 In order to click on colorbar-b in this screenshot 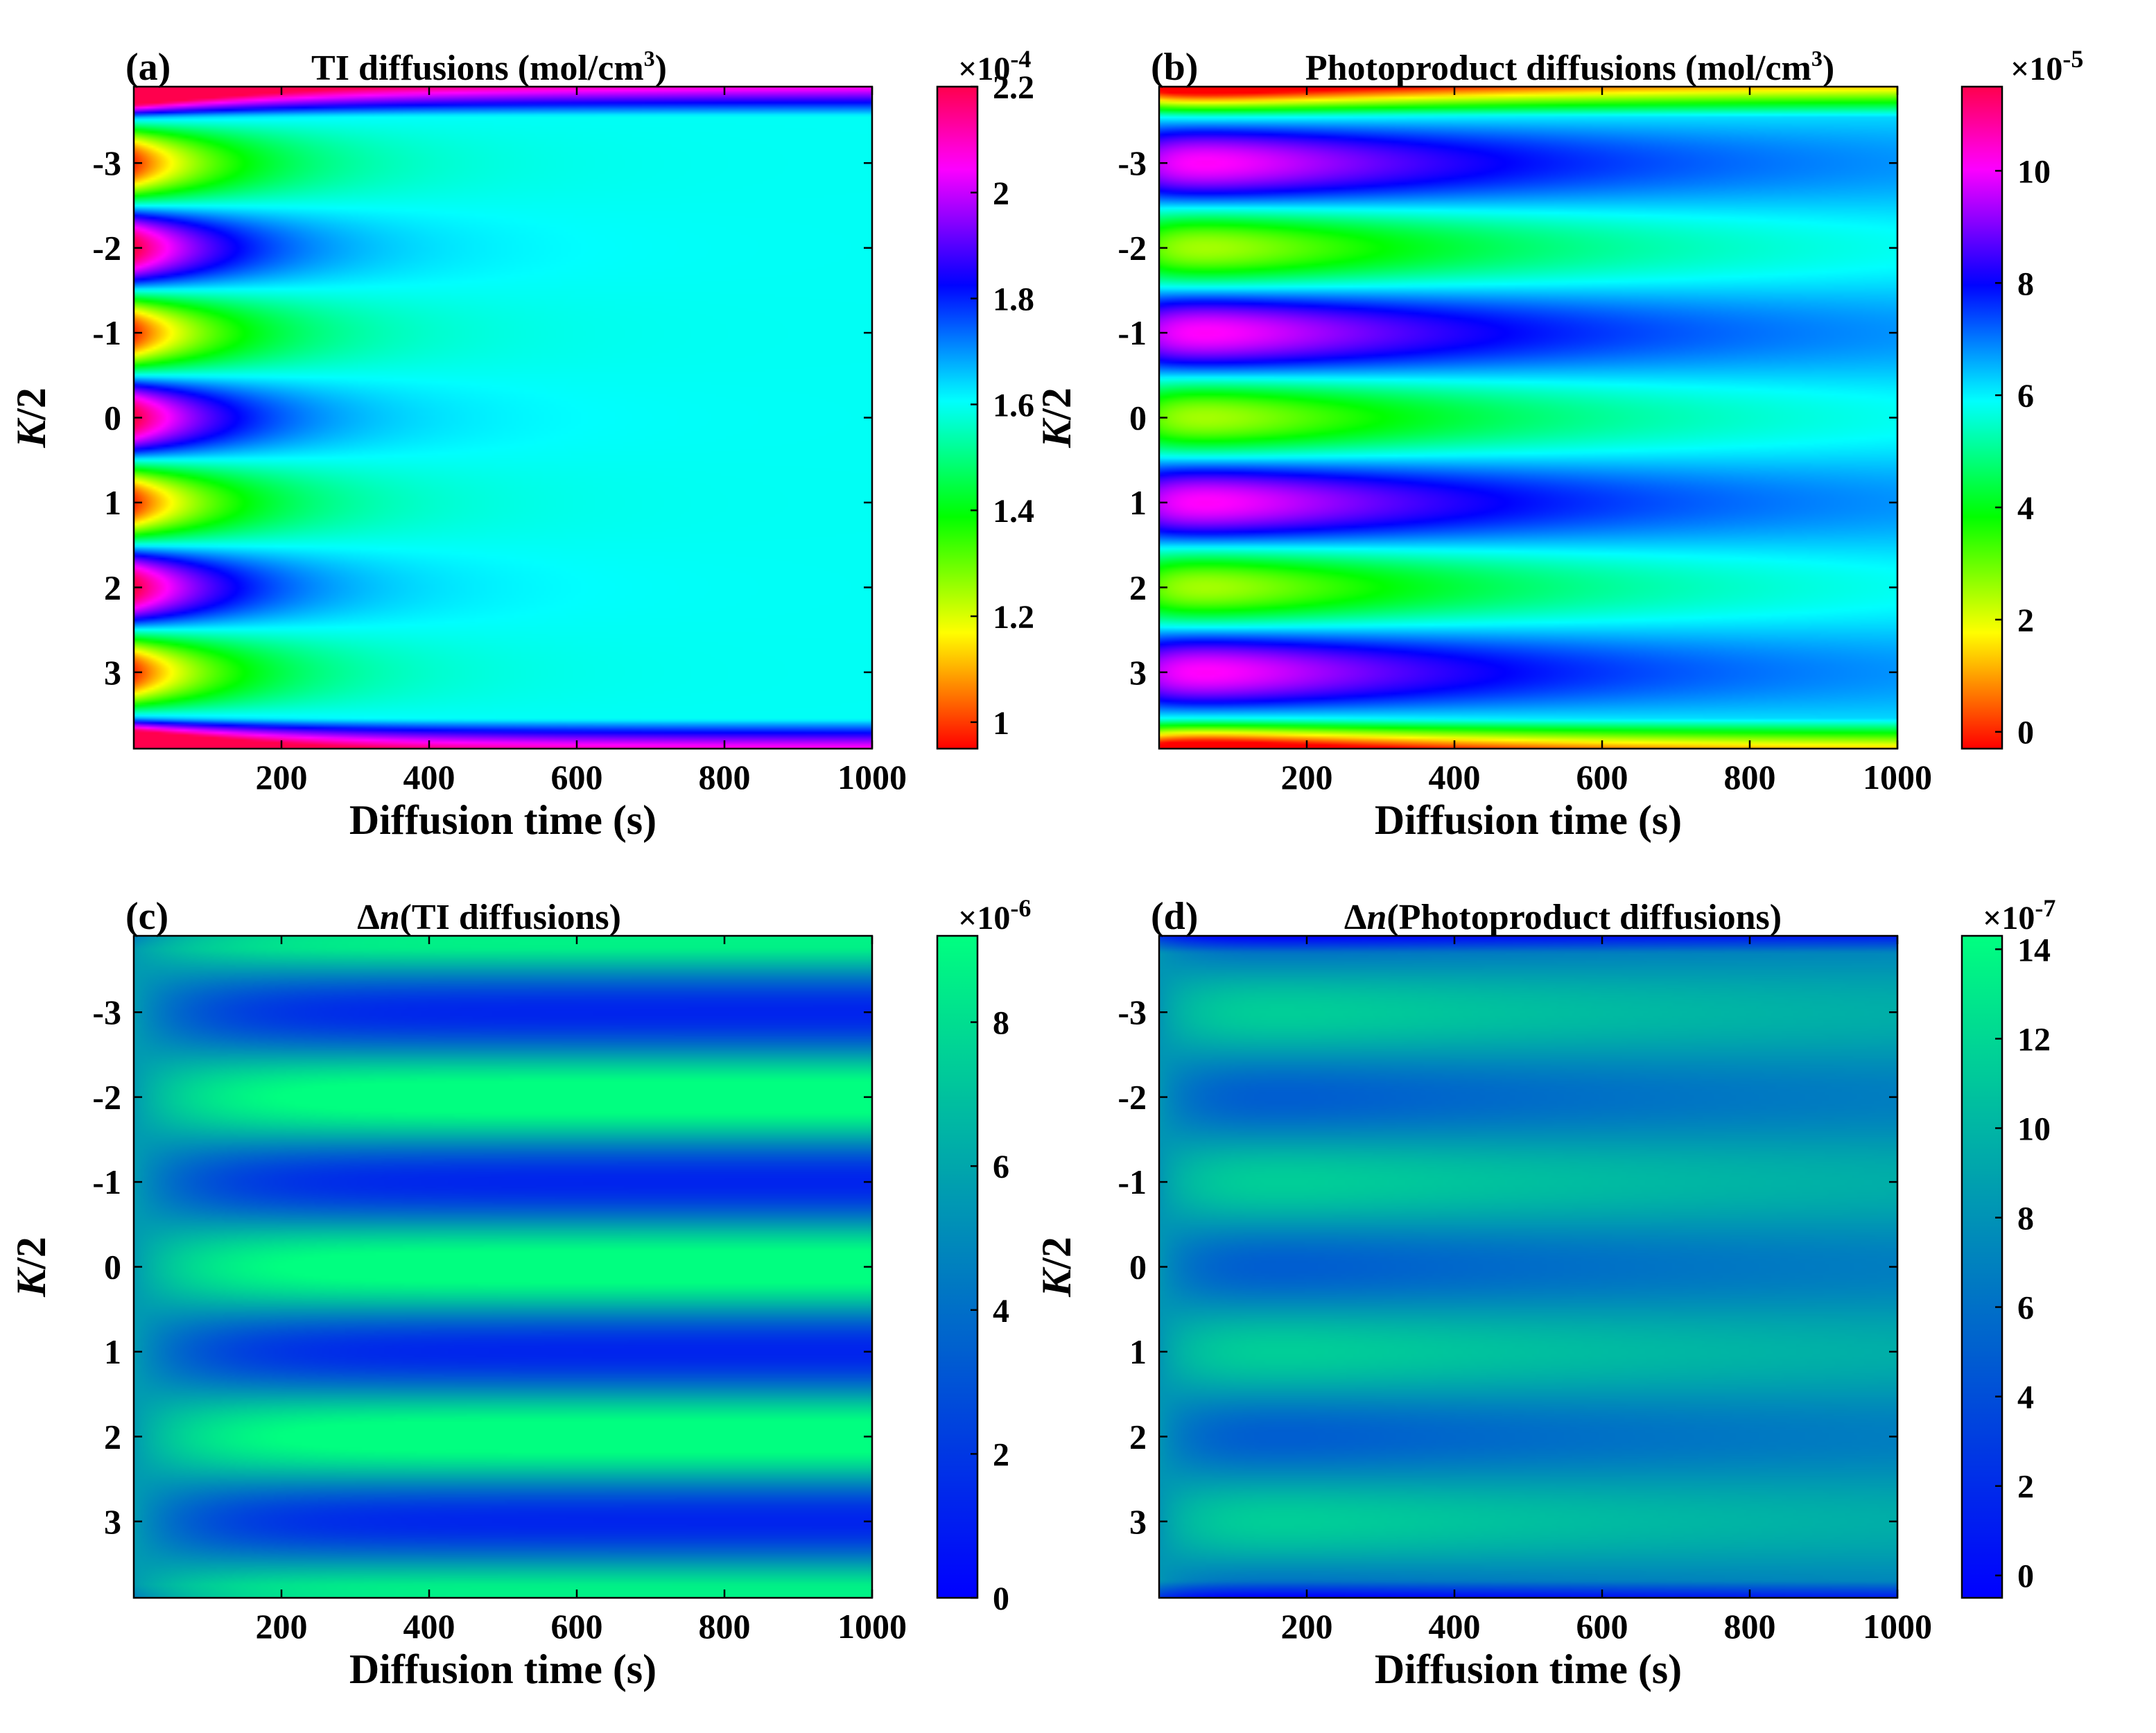, I will do `click(1982, 418)`.